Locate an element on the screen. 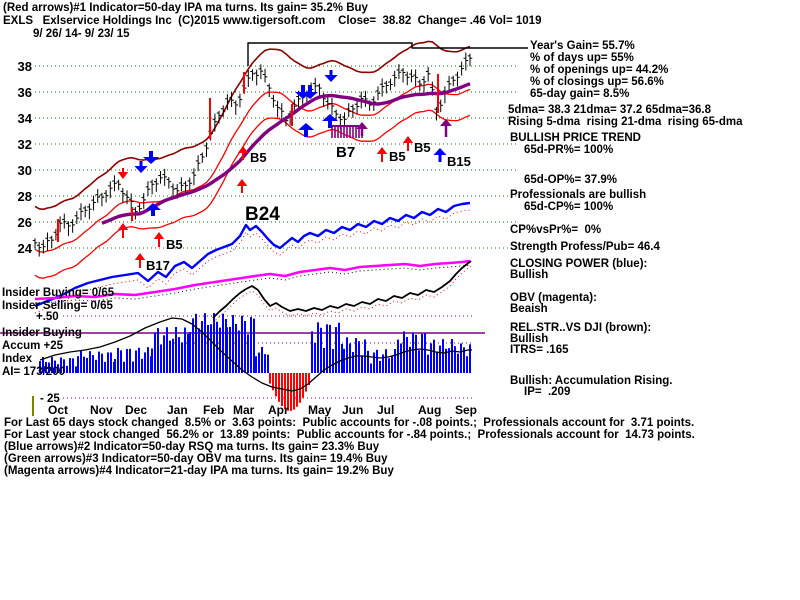 The height and width of the screenshot is (600, 800). month-label: Jul is located at coordinates (386, 410).